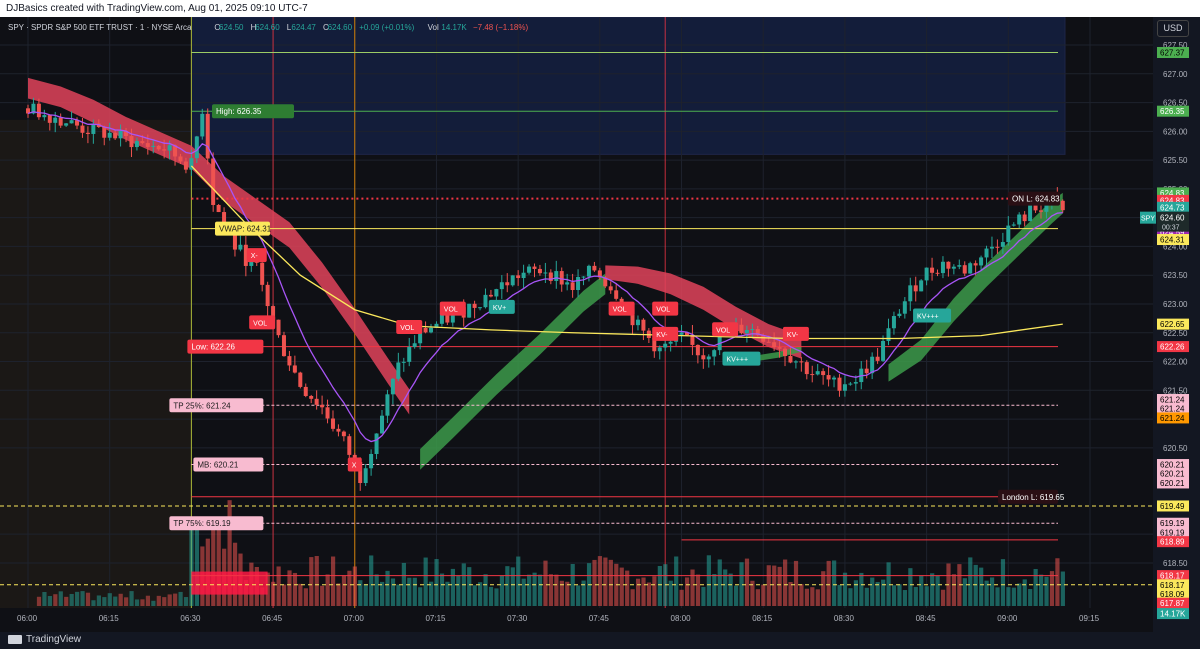 The height and width of the screenshot is (649, 1200). Describe the element at coordinates (662, 335) in the screenshot. I see `signal-text: KV-` at that location.